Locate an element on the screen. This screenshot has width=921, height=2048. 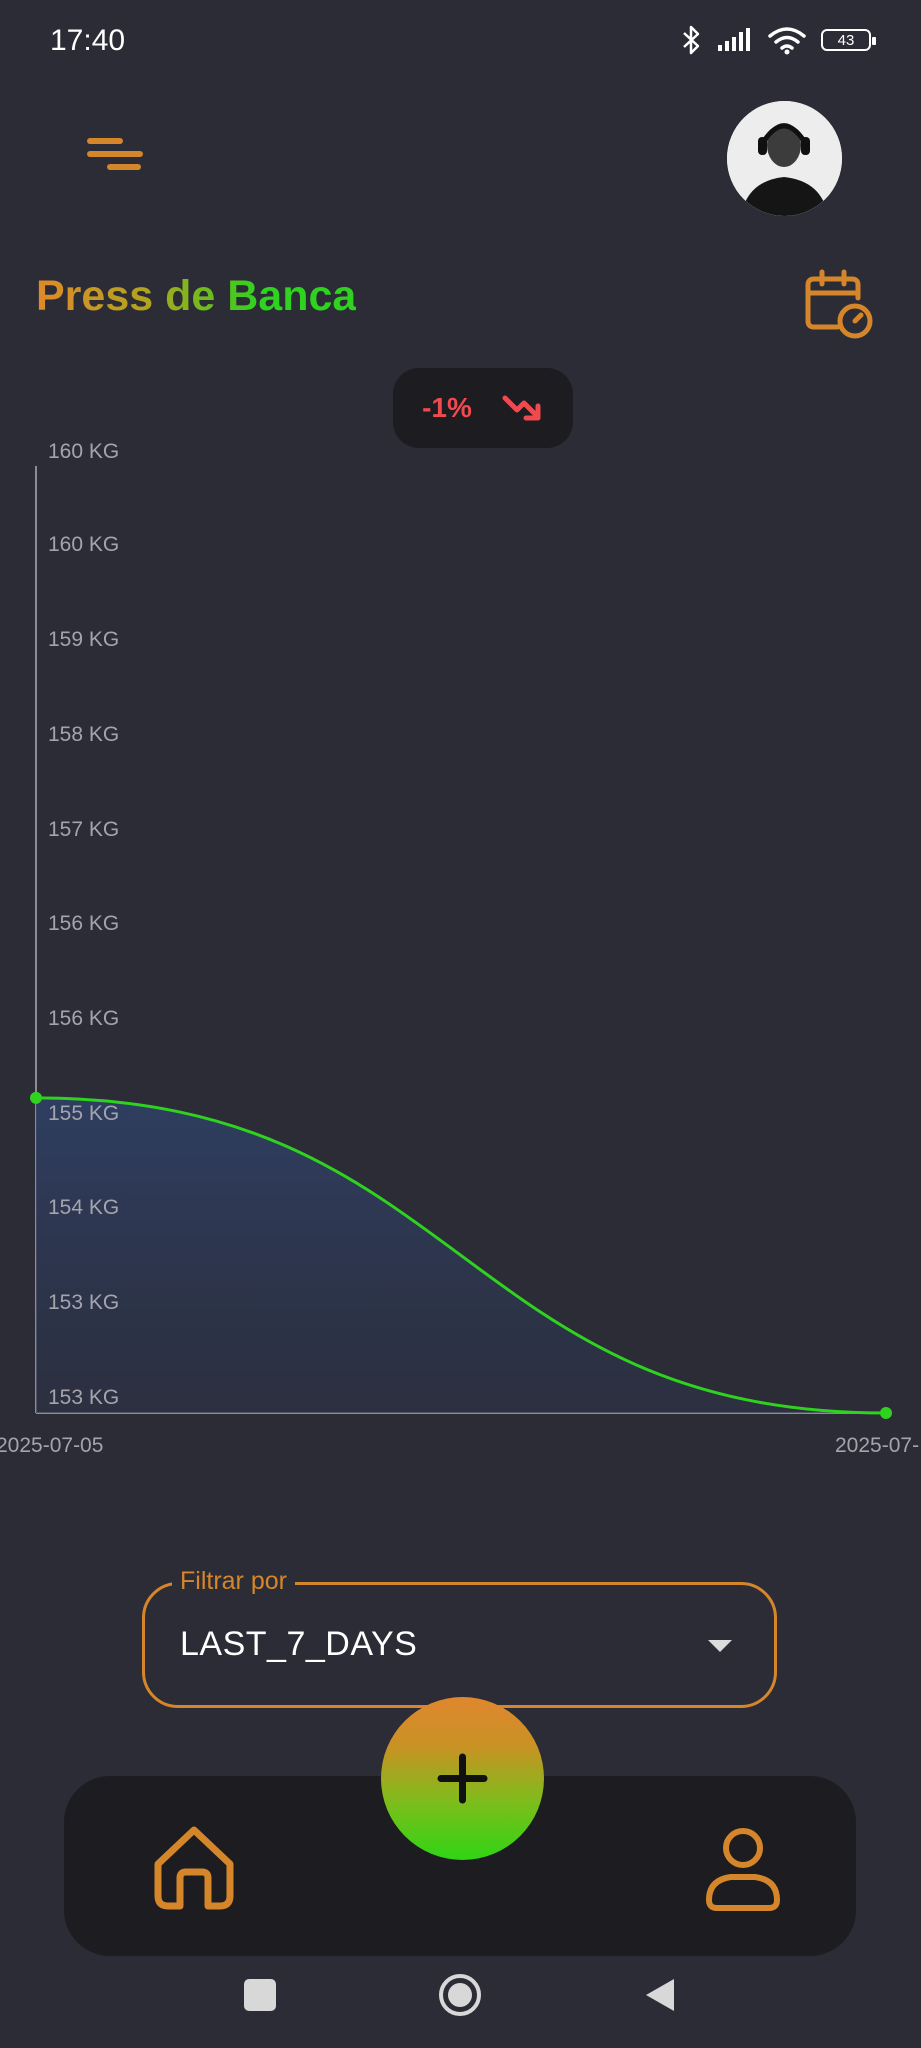
calendar-clock-icon is located at coordinates (839, 304).